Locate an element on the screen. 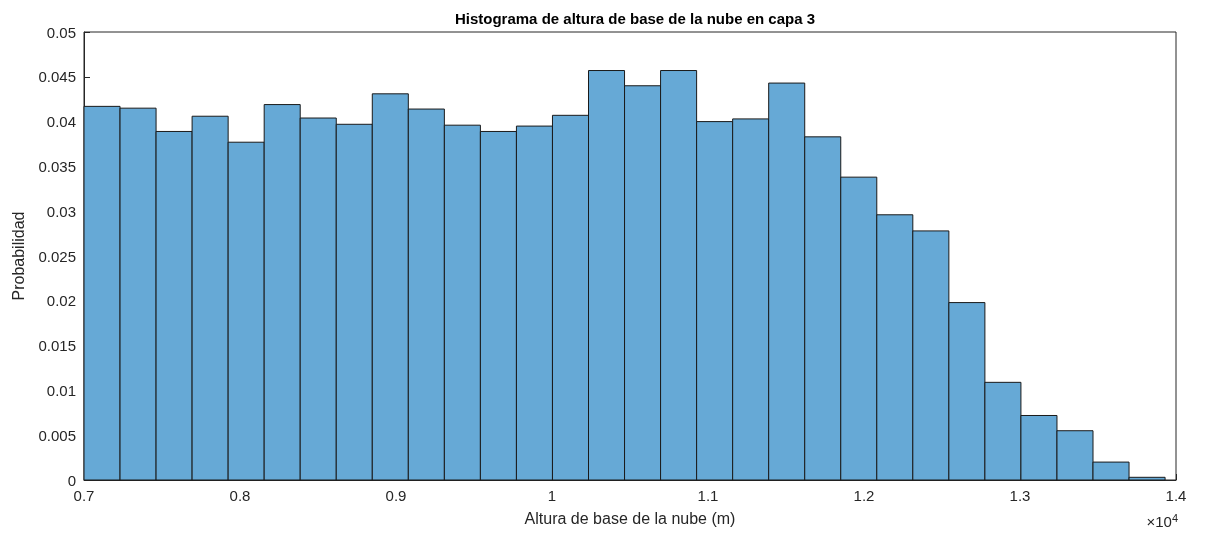  y-tick-label: 0.05 is located at coordinates (61, 32).